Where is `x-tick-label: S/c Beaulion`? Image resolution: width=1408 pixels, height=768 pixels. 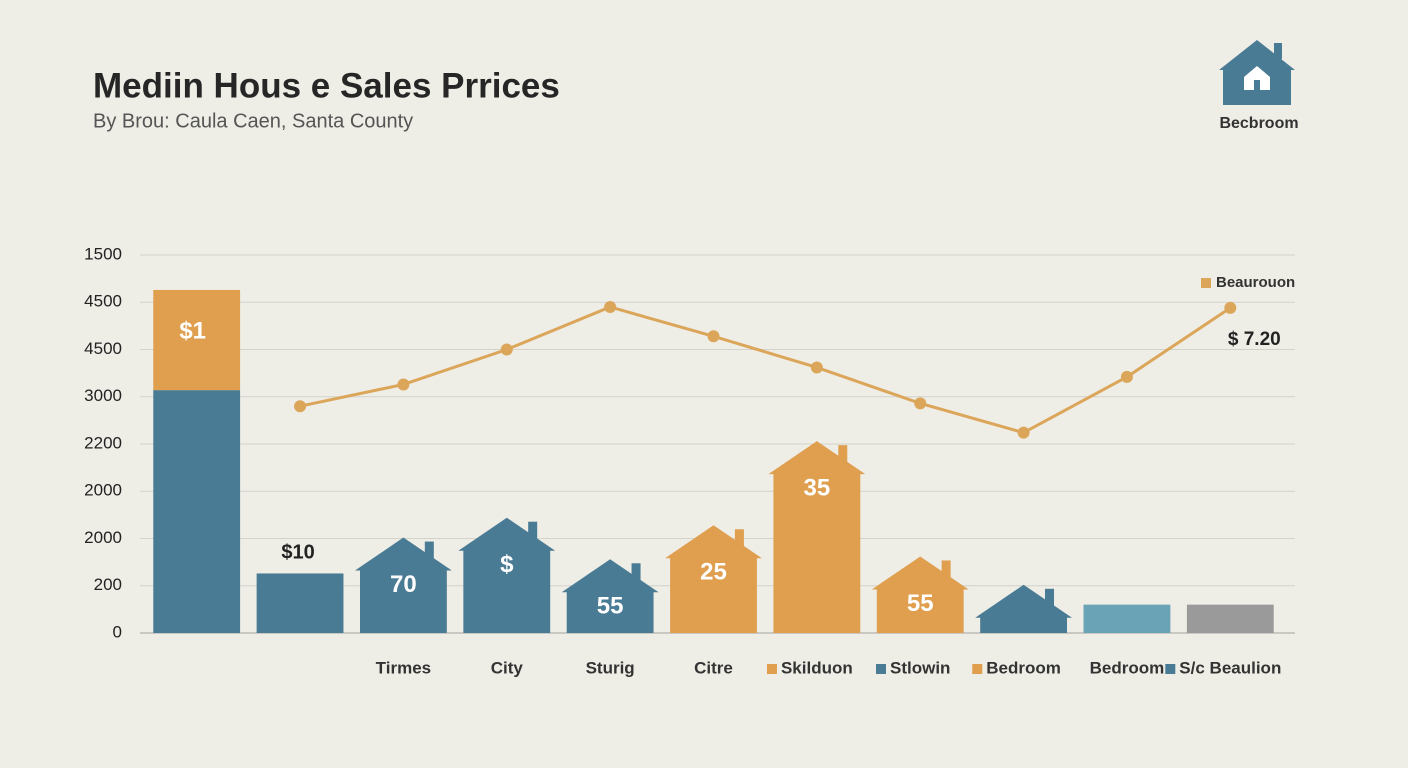
x-tick-label: S/c Beaulion is located at coordinates (1230, 667).